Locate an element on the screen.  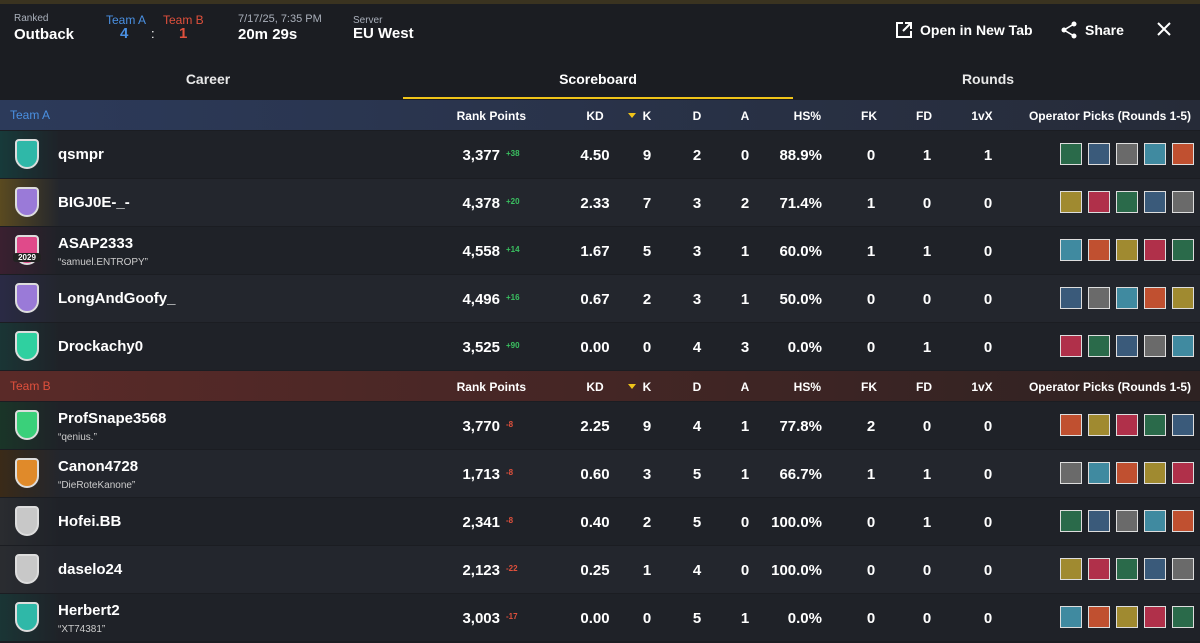
sort-arrow is located at coordinates (632, 386).